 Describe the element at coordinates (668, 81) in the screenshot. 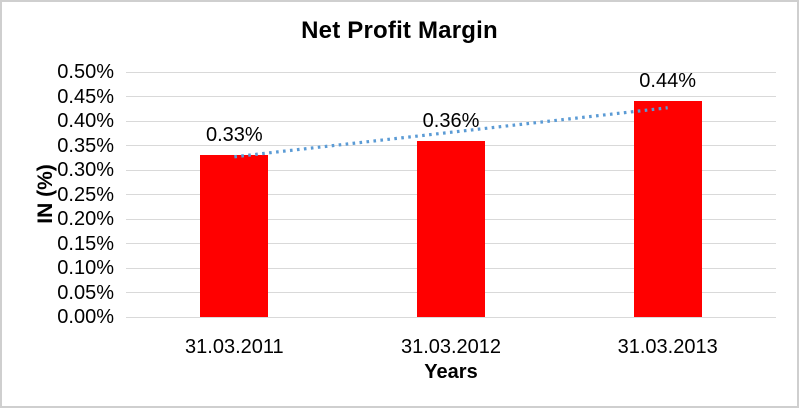

I see `bar-value-label: 0.44%` at that location.